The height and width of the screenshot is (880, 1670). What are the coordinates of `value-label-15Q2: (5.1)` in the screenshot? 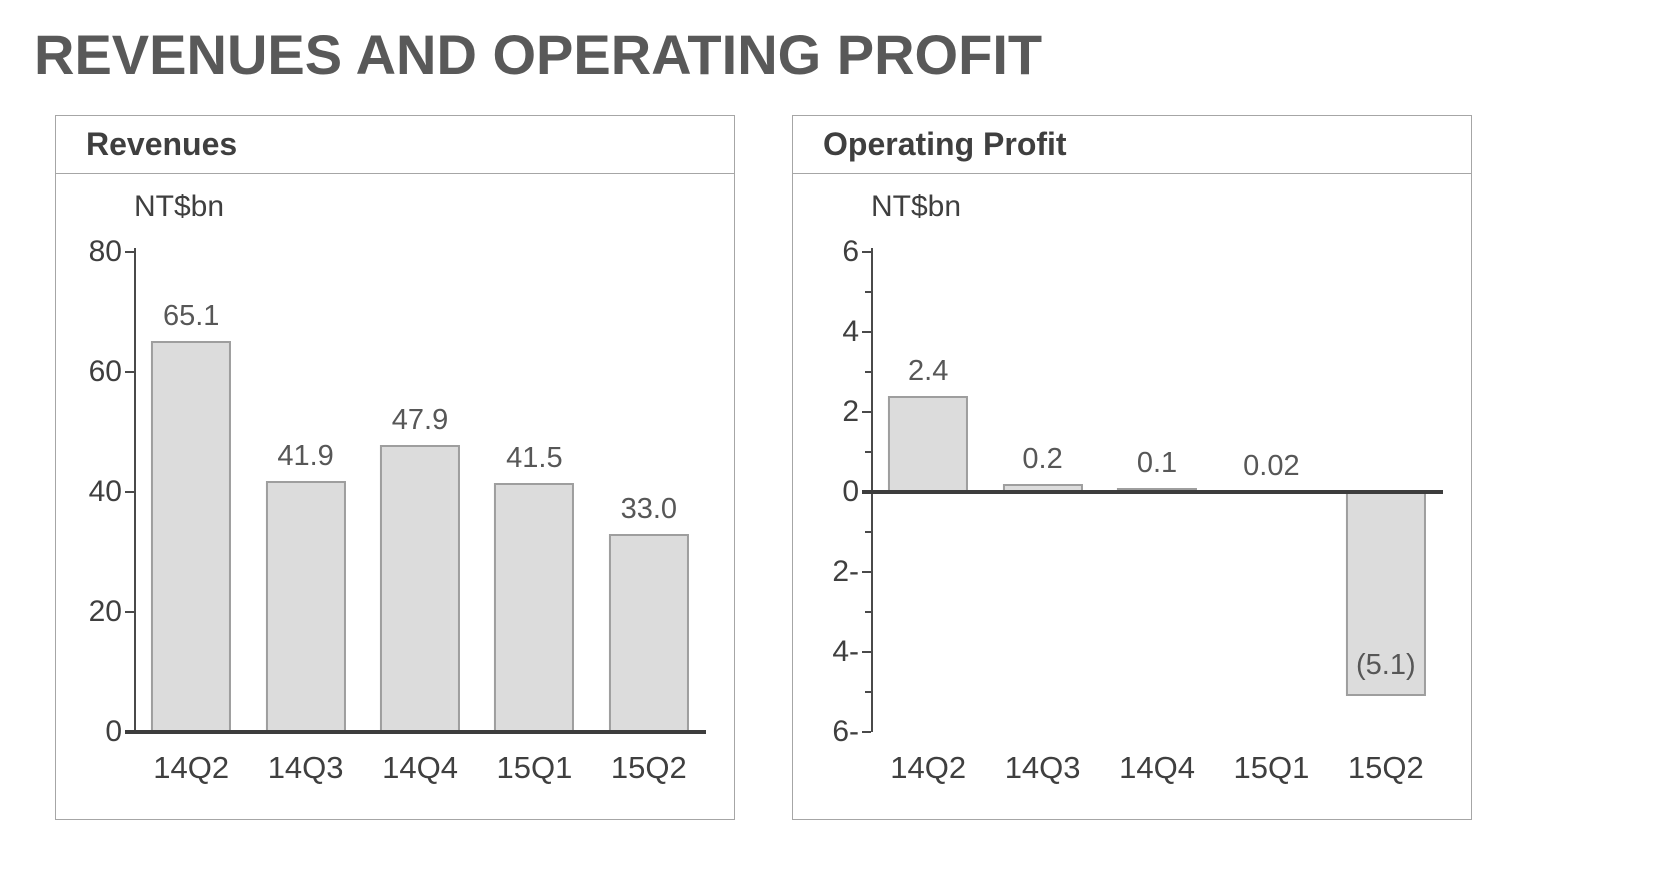 It's located at (1385, 665).